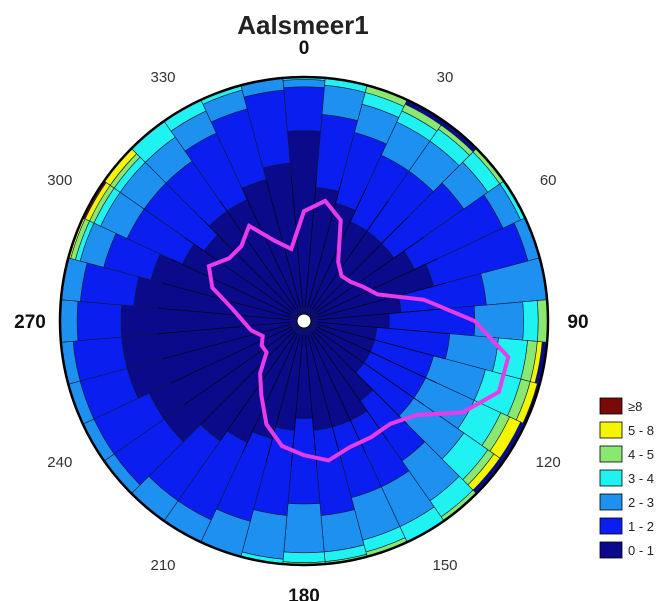 The width and height of the screenshot is (663, 601). What do you see at coordinates (548, 180) in the screenshot?
I see `direction-tick-60: 60` at bounding box center [548, 180].